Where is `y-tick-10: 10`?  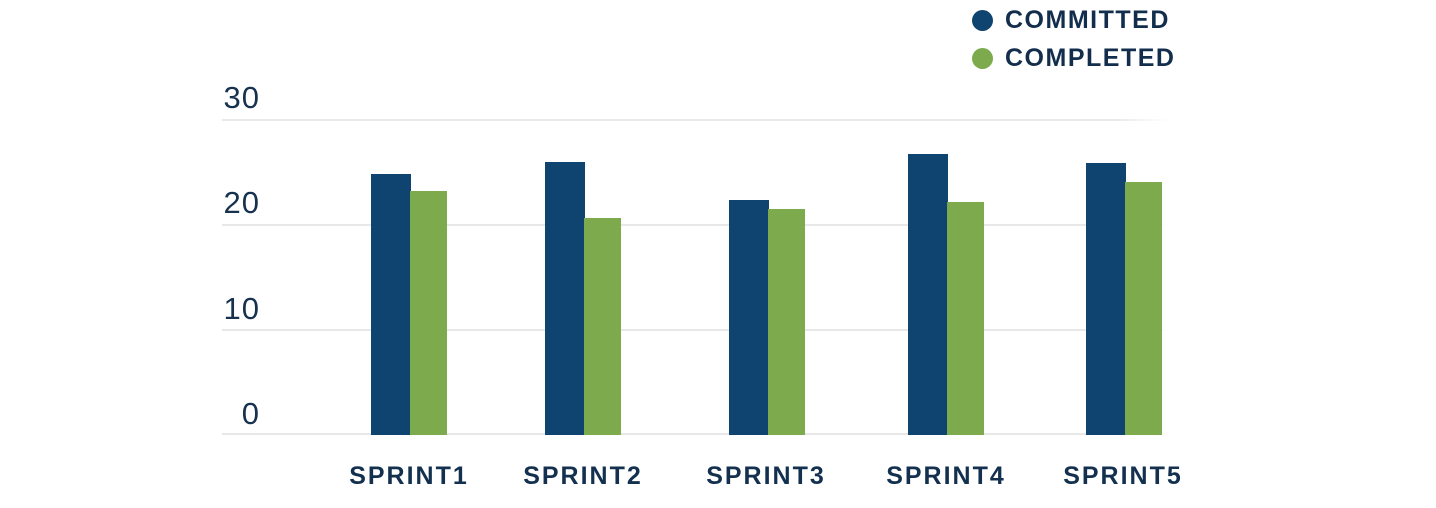
y-tick-10: 10 is located at coordinates (241, 308).